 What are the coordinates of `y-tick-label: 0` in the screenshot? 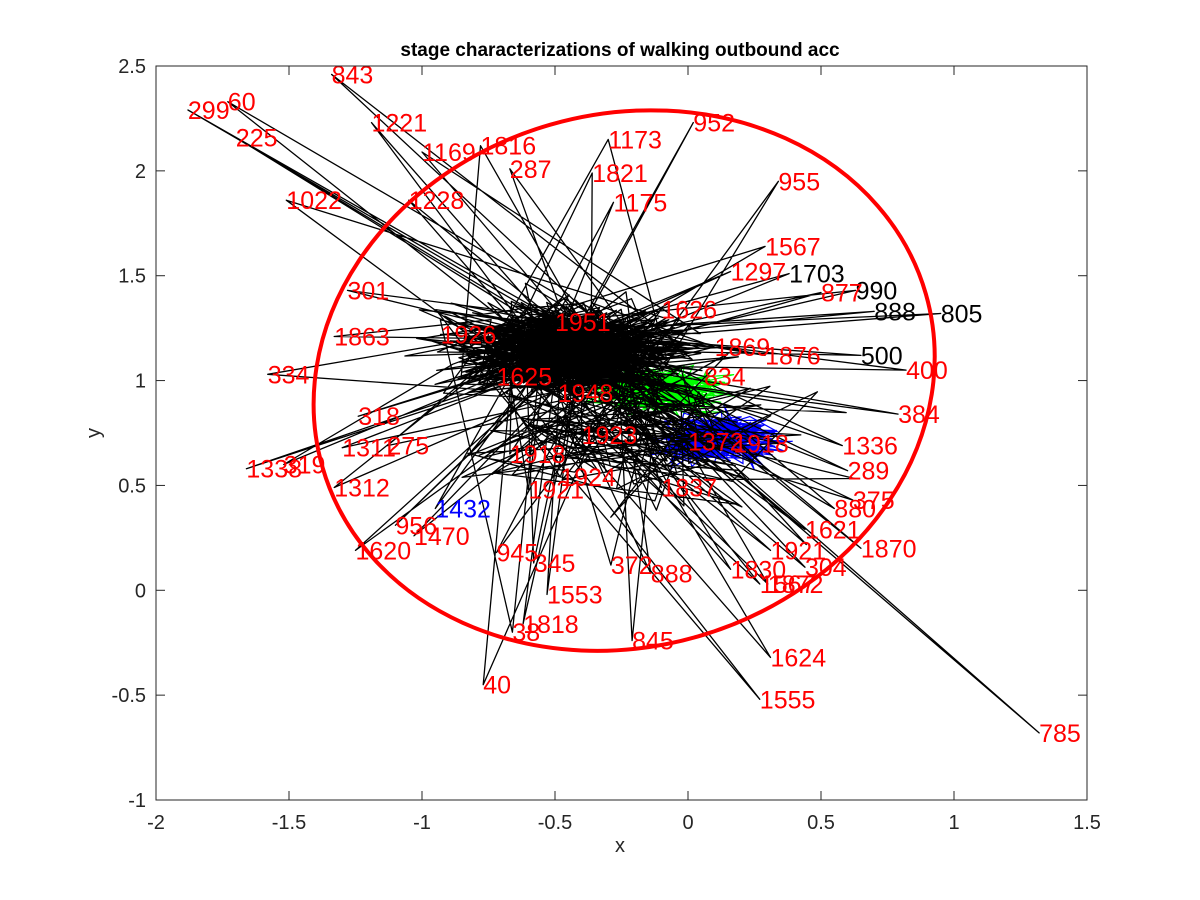 It's located at (140, 591).